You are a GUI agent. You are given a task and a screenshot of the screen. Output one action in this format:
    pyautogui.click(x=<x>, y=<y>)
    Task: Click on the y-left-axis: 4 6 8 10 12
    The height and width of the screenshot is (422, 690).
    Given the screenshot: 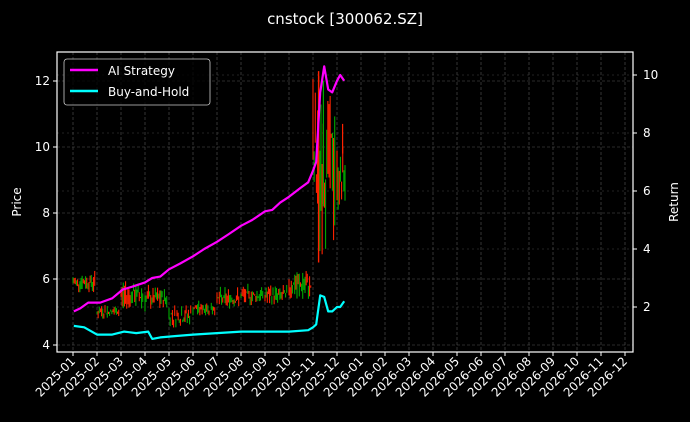 What is the action you would take?
    pyautogui.click(x=46, y=213)
    